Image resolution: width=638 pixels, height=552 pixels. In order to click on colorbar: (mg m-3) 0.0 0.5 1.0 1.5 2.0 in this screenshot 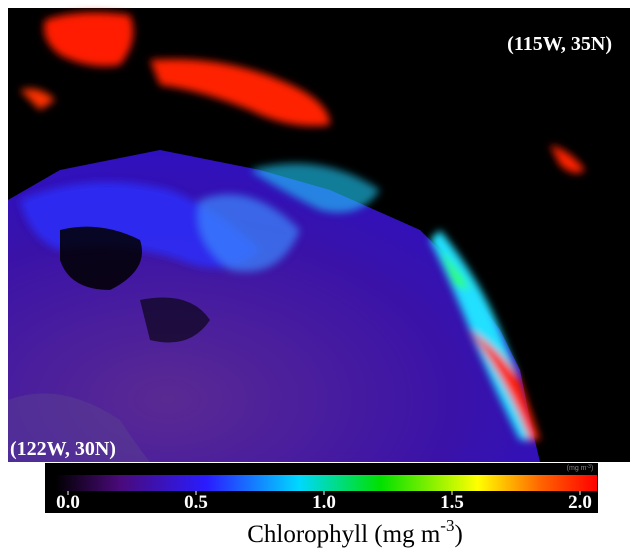, I will do `click(321, 488)`.